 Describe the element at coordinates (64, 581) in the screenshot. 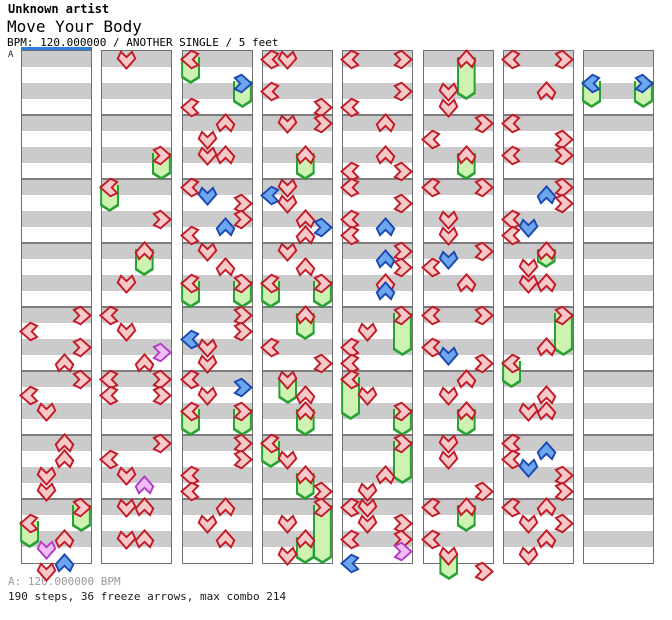

I see `footer-bpm-line: A: 120.000000 BPM` at that location.